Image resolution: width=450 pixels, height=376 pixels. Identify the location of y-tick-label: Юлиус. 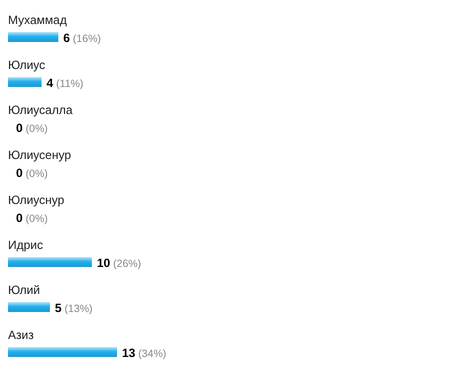
(27, 65).